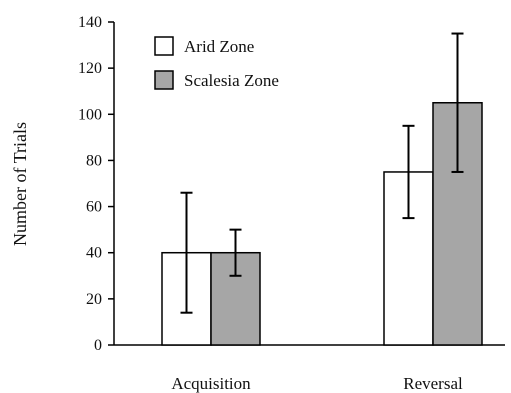  Describe the element at coordinates (94, 207) in the screenshot. I see `y-tick-label: 60` at that location.